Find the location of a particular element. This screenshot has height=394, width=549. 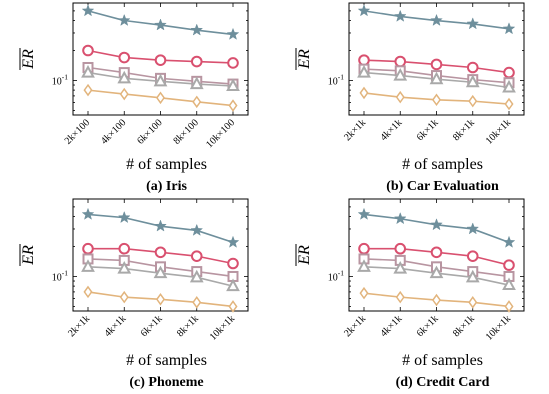

x-tick-label: 10k×1k is located at coordinates (222, 327).